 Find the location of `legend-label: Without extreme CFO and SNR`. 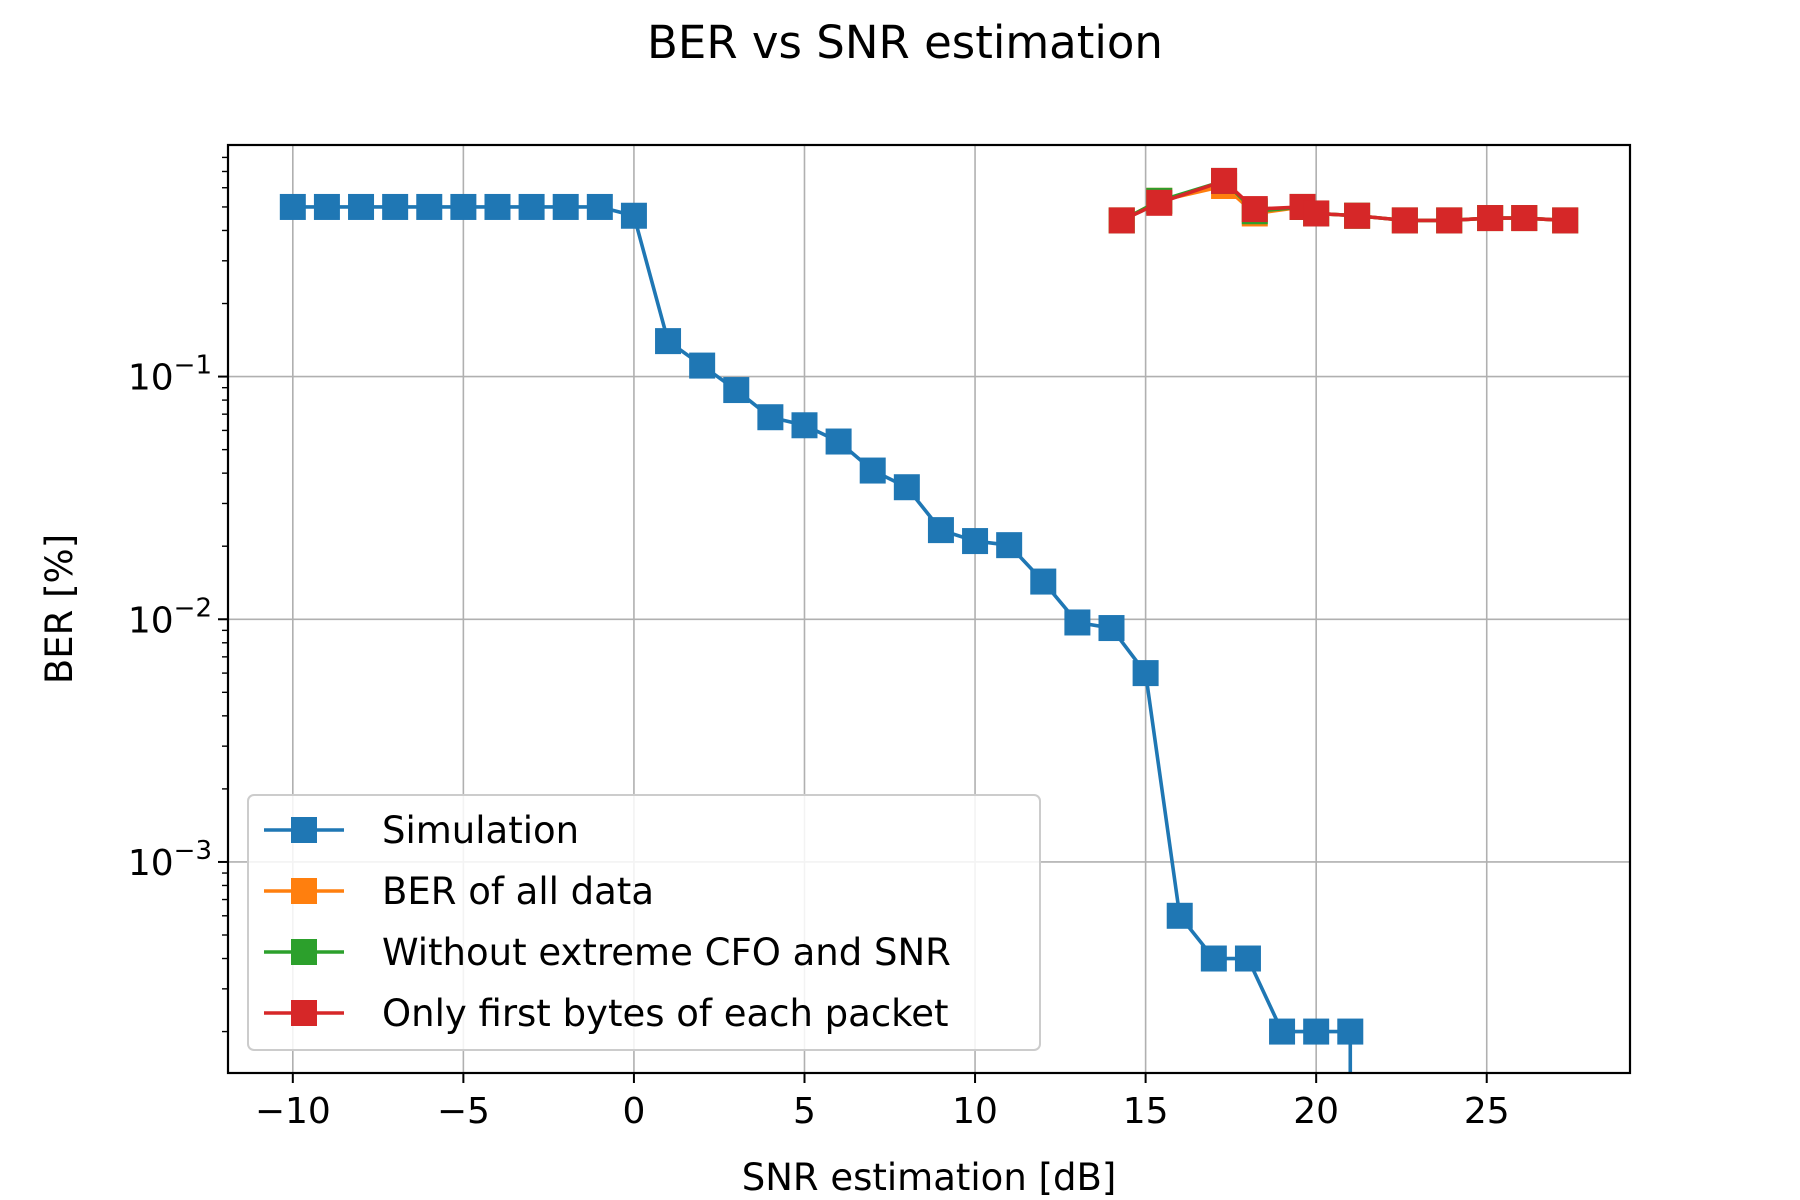

legend-label: Without extreme CFO and SNR is located at coordinates (666, 952).